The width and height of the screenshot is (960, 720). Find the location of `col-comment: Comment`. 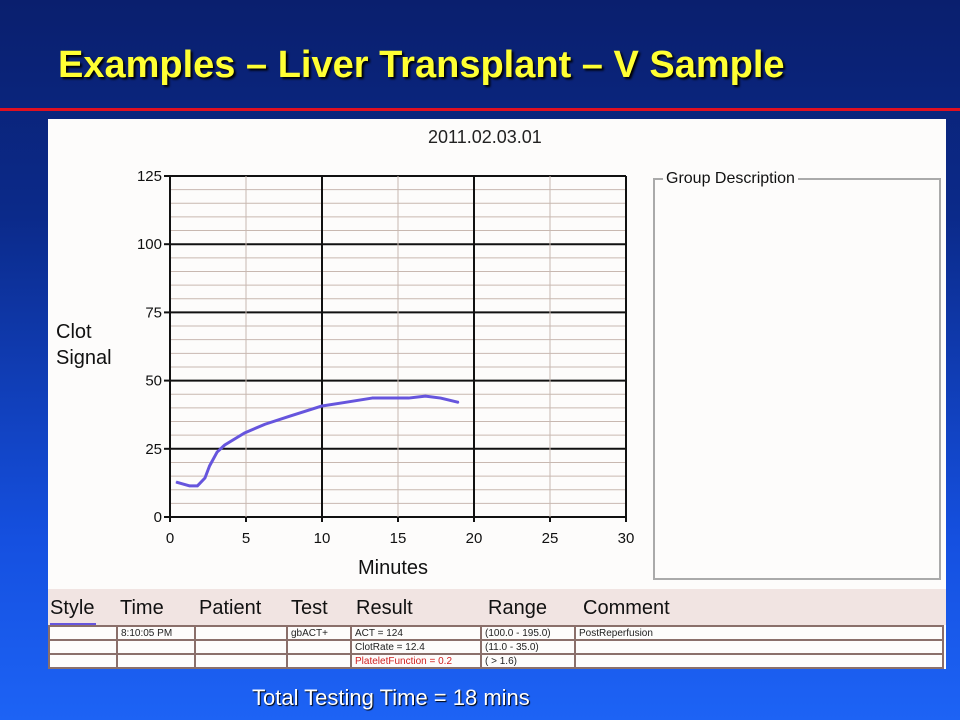

col-comment: Comment is located at coordinates (626, 608).